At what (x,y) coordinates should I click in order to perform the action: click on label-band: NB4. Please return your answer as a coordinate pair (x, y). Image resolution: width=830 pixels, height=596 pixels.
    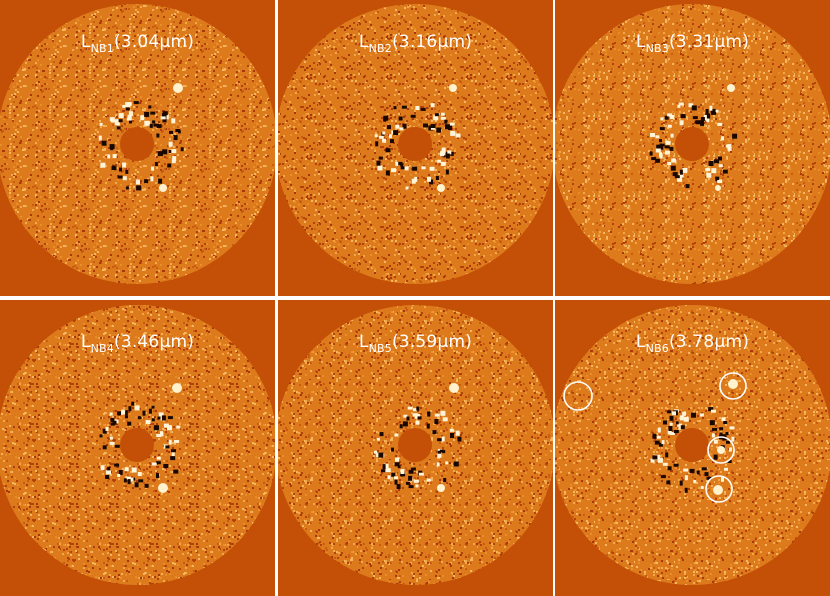
    Looking at the image, I should click on (102, 348).